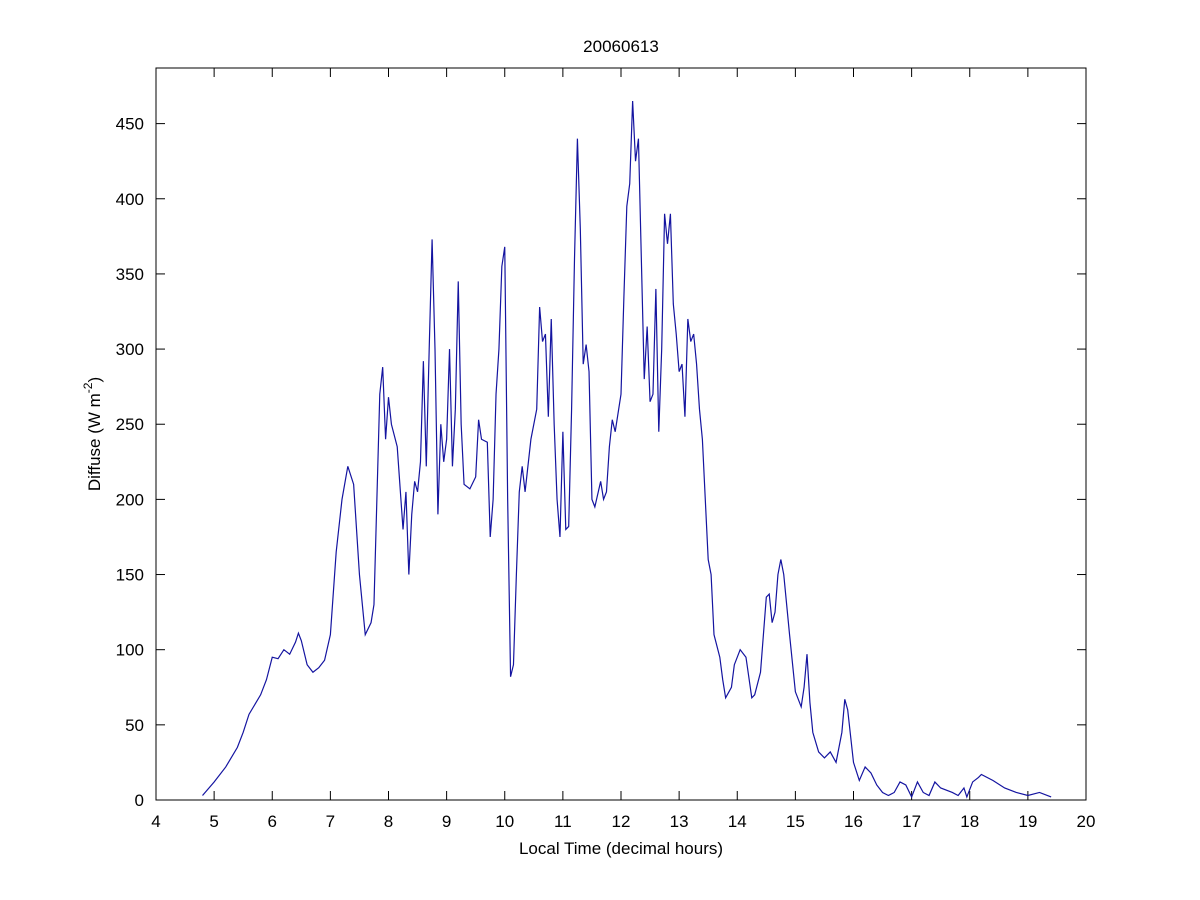 The width and height of the screenshot is (1200, 900). Describe the element at coordinates (795, 821) in the screenshot. I see `x-tick-label: 15` at that location.